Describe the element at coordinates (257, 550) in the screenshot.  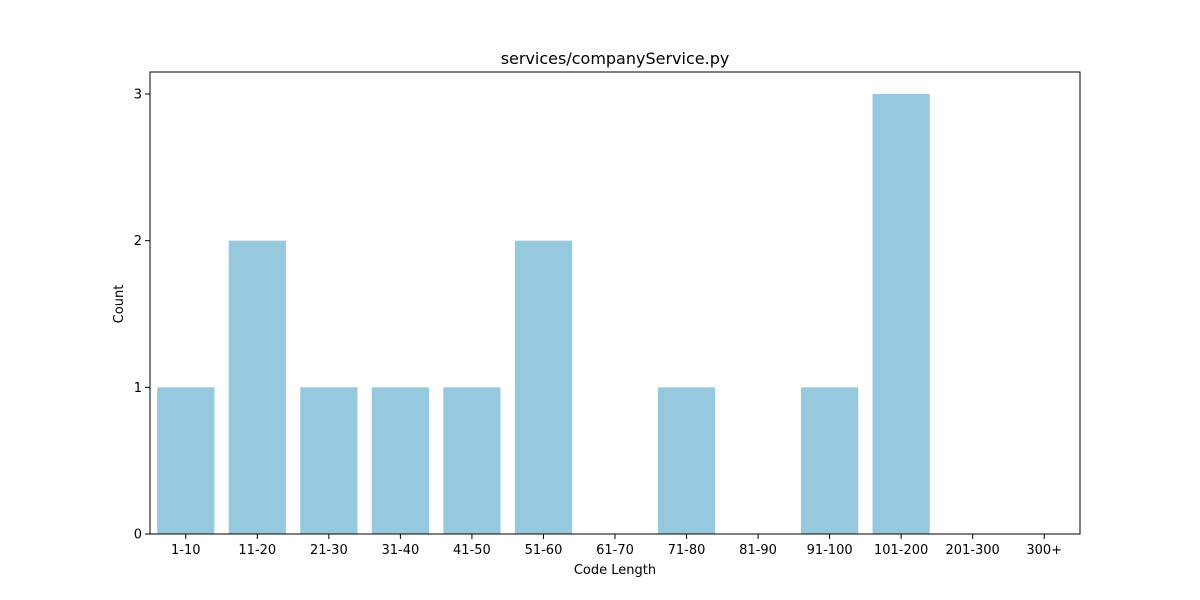
I see `x-tick-label: 11-20` at that location.